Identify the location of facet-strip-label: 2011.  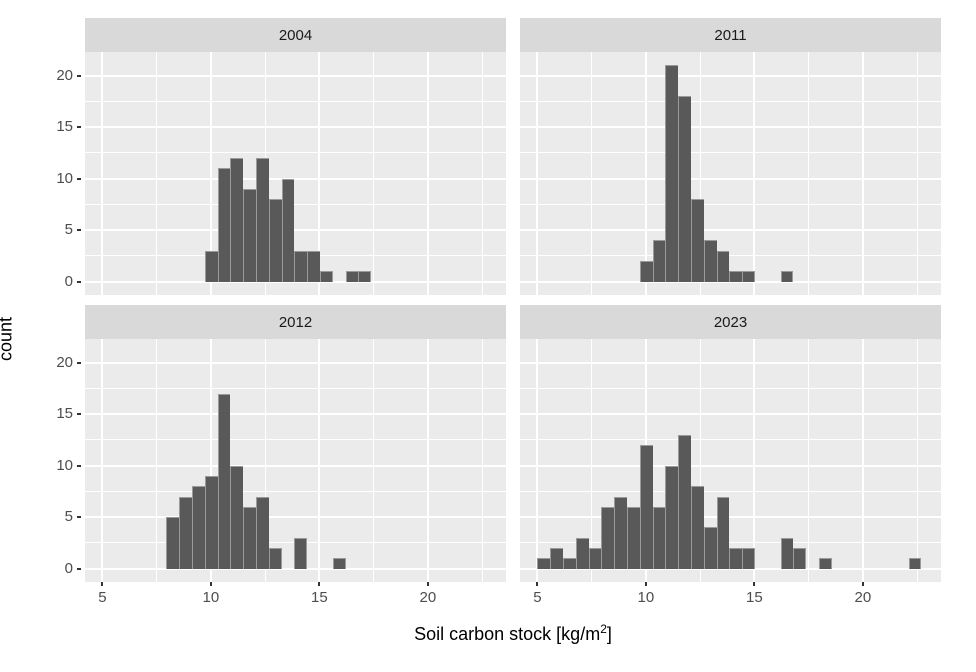
(730, 35).